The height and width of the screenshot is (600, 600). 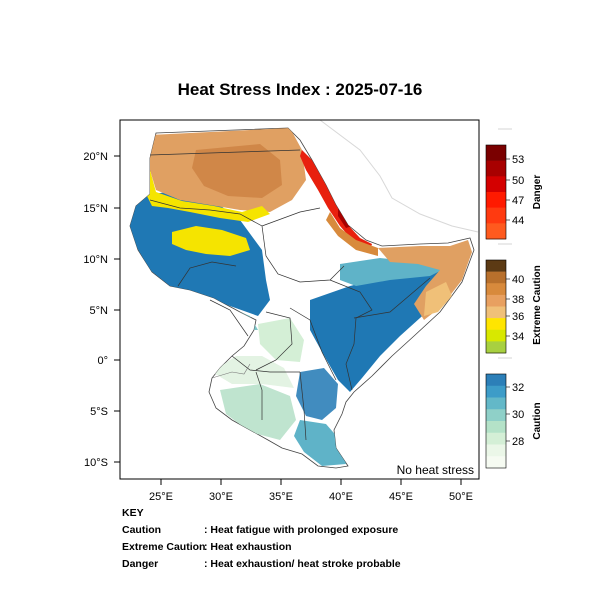 I want to click on lat-label: 20°N, so click(x=95, y=157).